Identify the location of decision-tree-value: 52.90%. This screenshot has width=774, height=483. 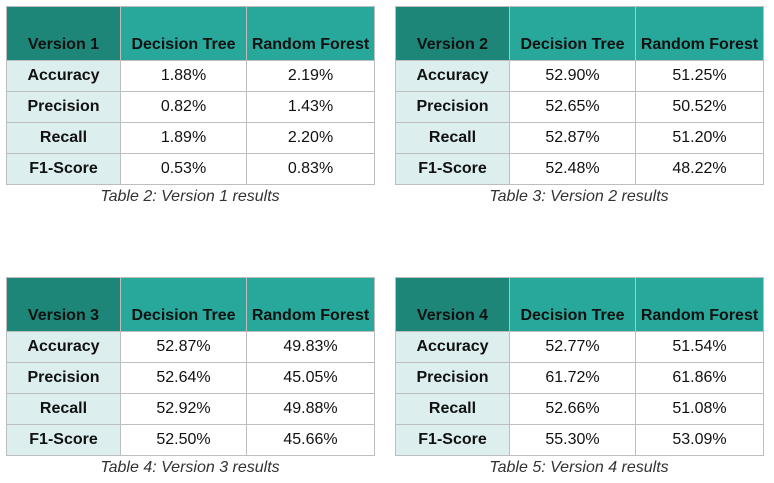
(572, 76).